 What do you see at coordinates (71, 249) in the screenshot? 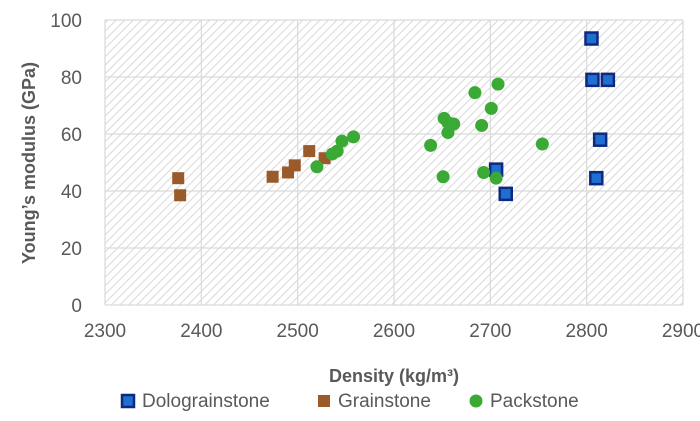
I see `y-tick-label: 20` at bounding box center [71, 249].